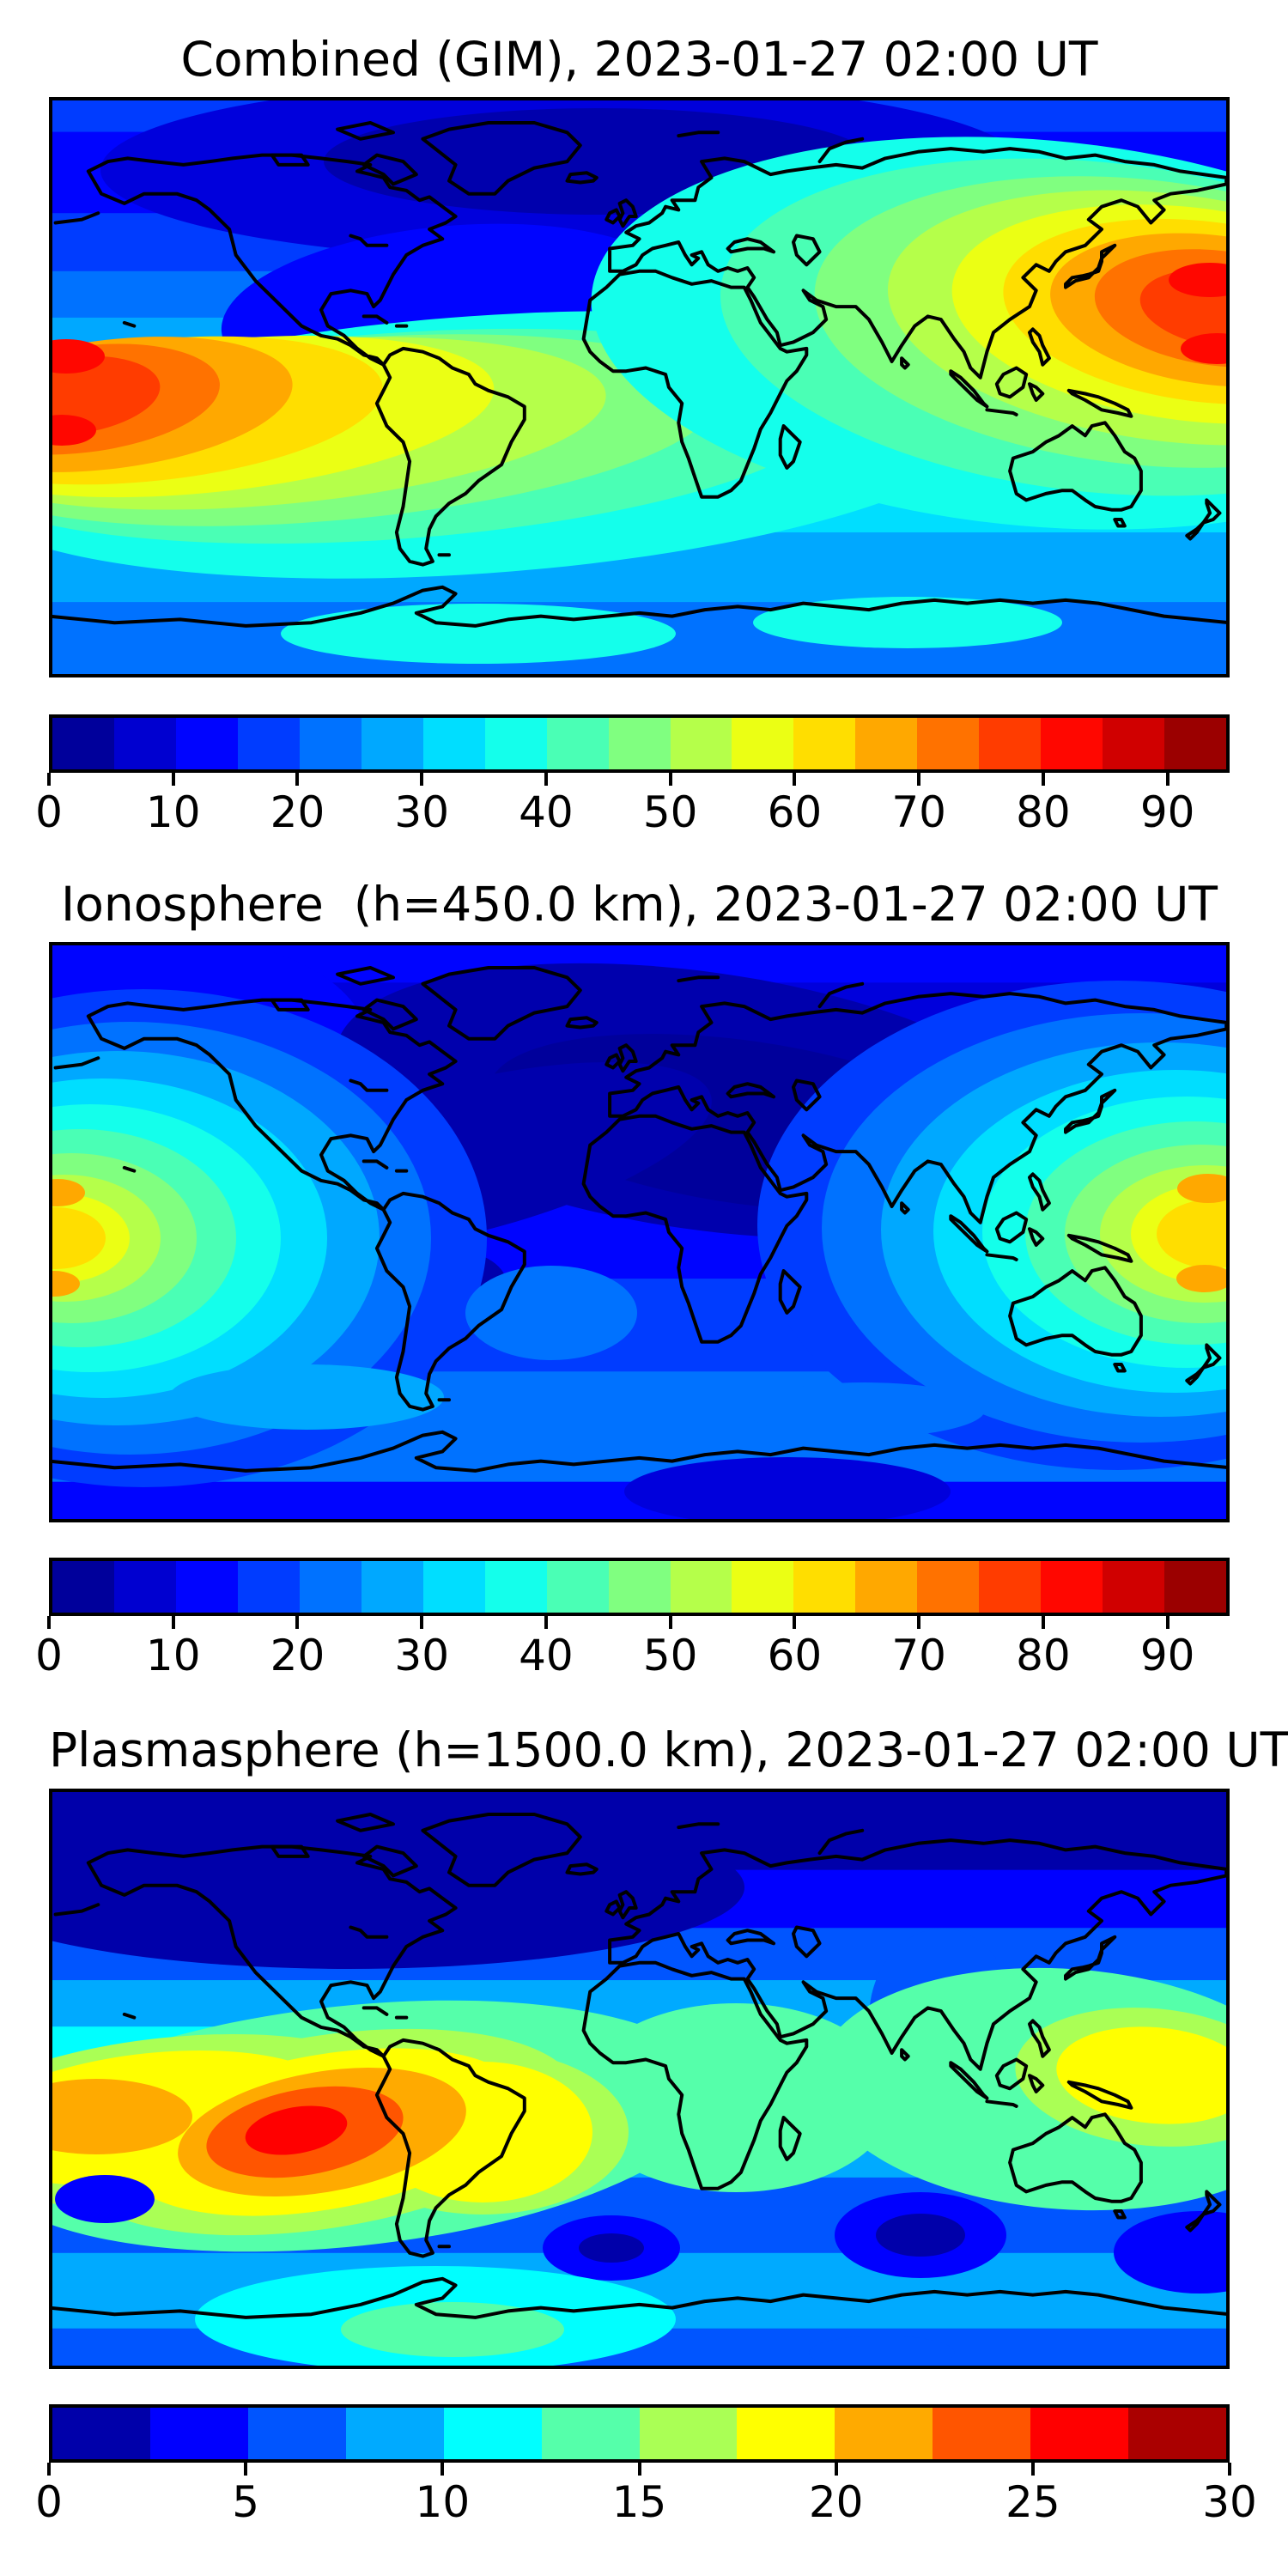 Image resolution: width=1288 pixels, height=2576 pixels. I want to click on colorbar-tick-label: 50, so click(670, 812).